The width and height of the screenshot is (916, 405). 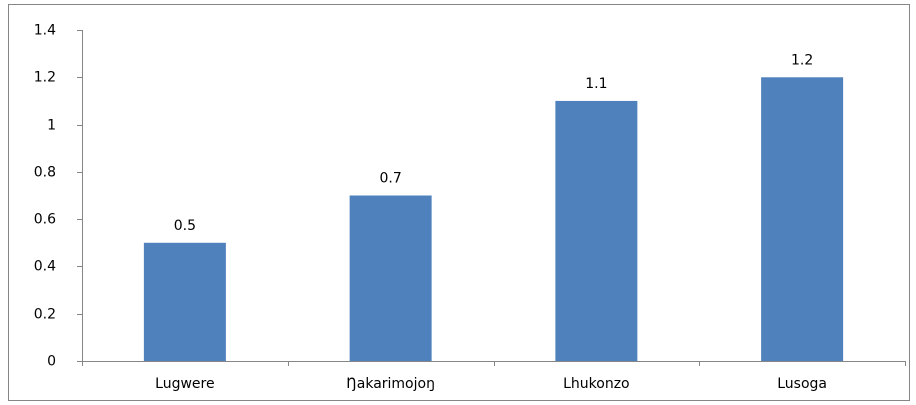 What do you see at coordinates (390, 384) in the screenshot?
I see `x-tick-label: Ŋakarimojoŋ` at bounding box center [390, 384].